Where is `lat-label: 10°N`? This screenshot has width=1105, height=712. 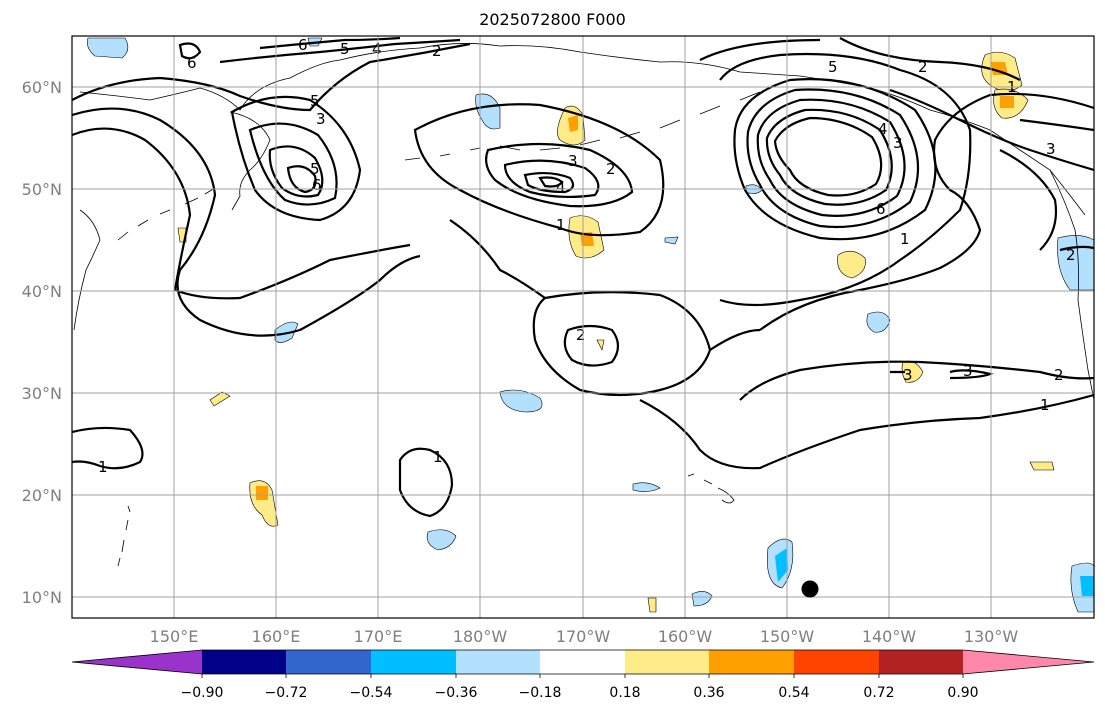 lat-label: 10°N is located at coordinates (42, 597).